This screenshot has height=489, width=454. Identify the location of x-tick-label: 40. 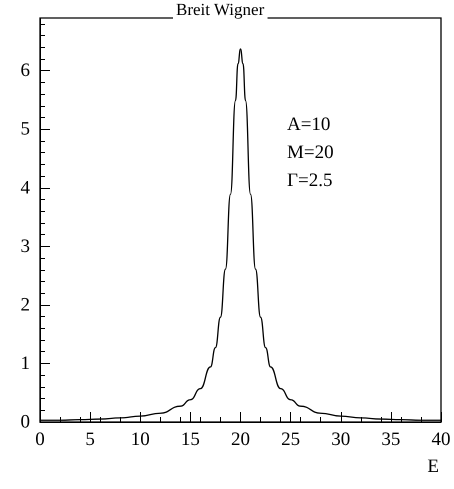
(441, 439).